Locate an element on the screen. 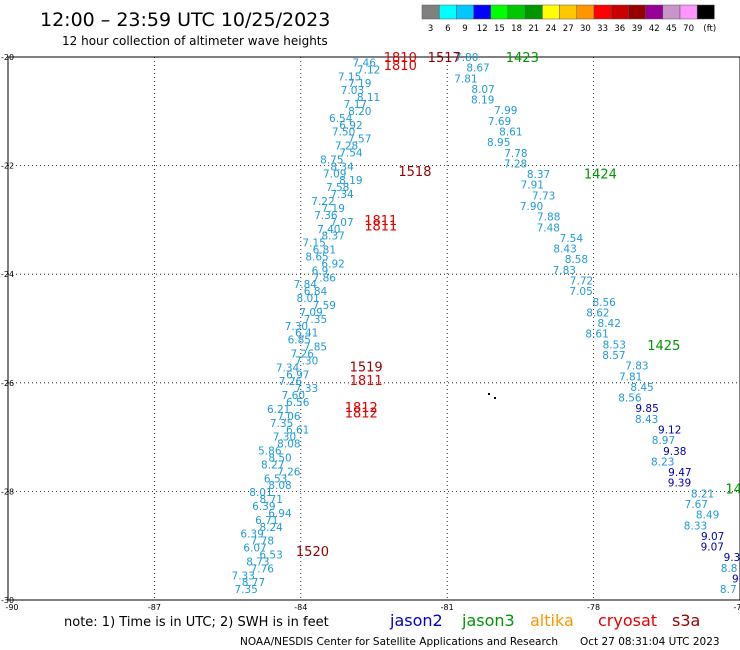 The image size is (740, 650). y-tick-label: -24 is located at coordinates (7, 274).